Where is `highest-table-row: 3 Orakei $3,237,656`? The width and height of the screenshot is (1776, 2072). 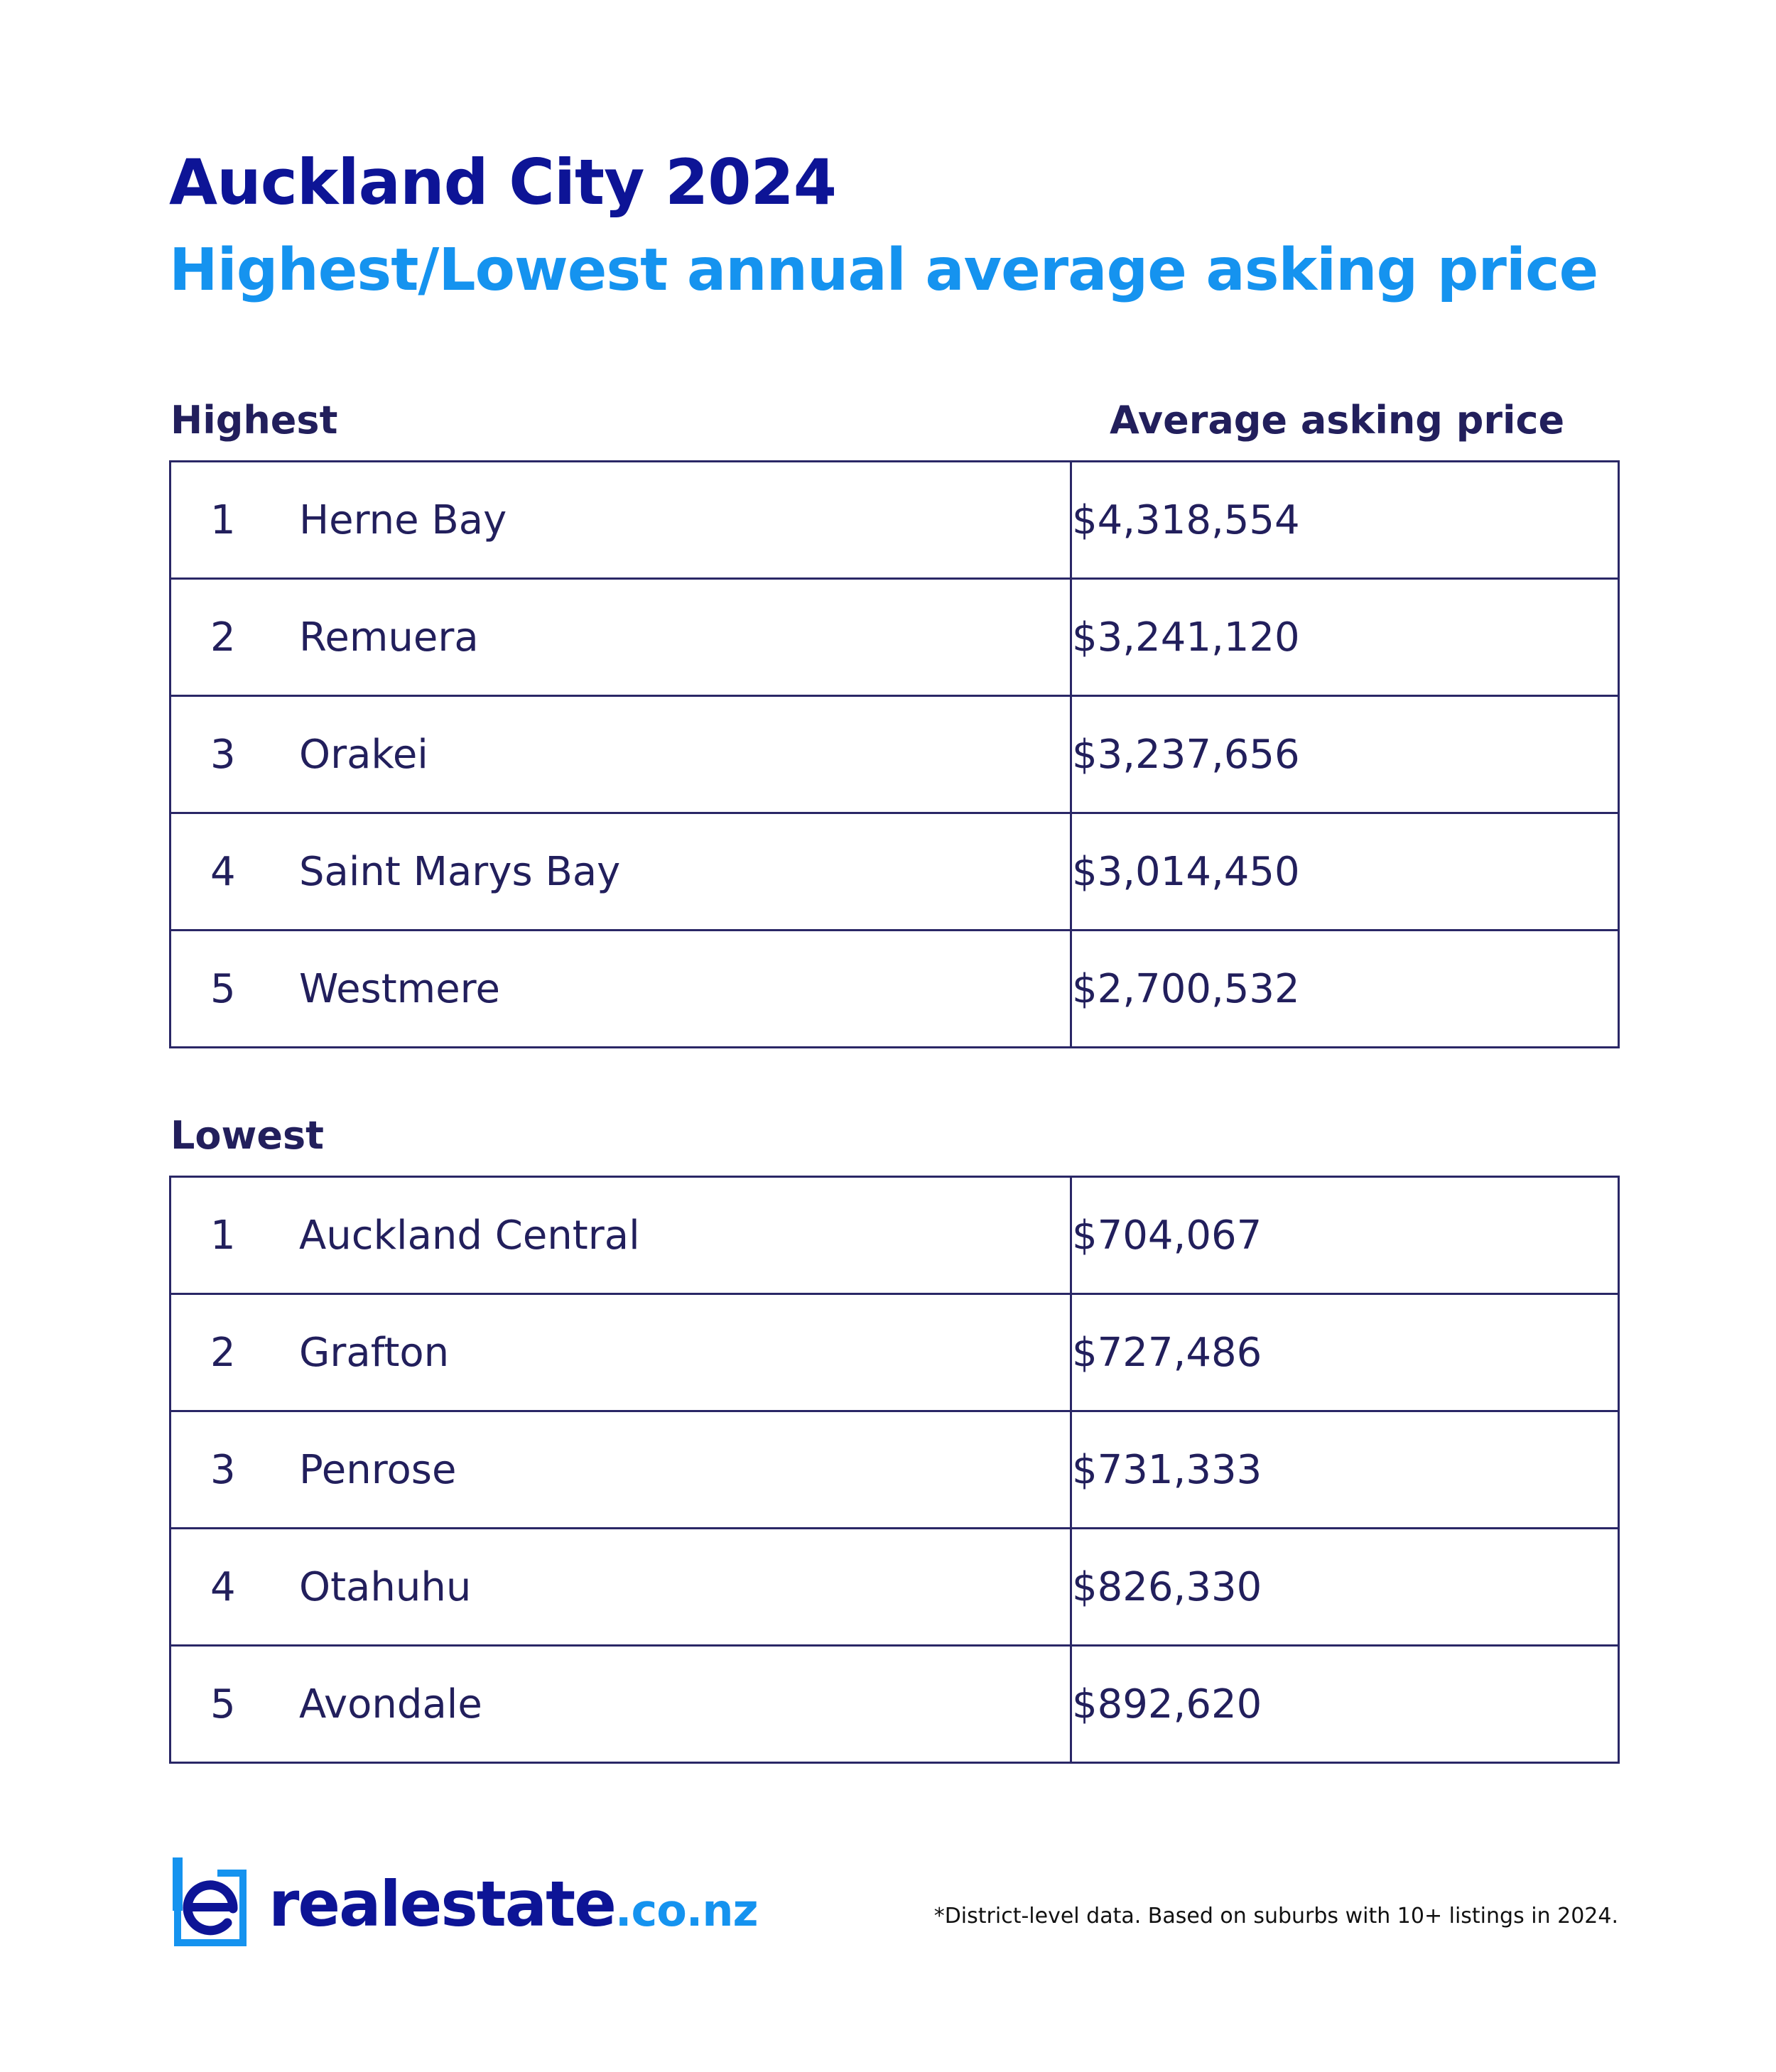
highest-table-row: 3 Orakei $3,237,656 is located at coordinates (894, 754).